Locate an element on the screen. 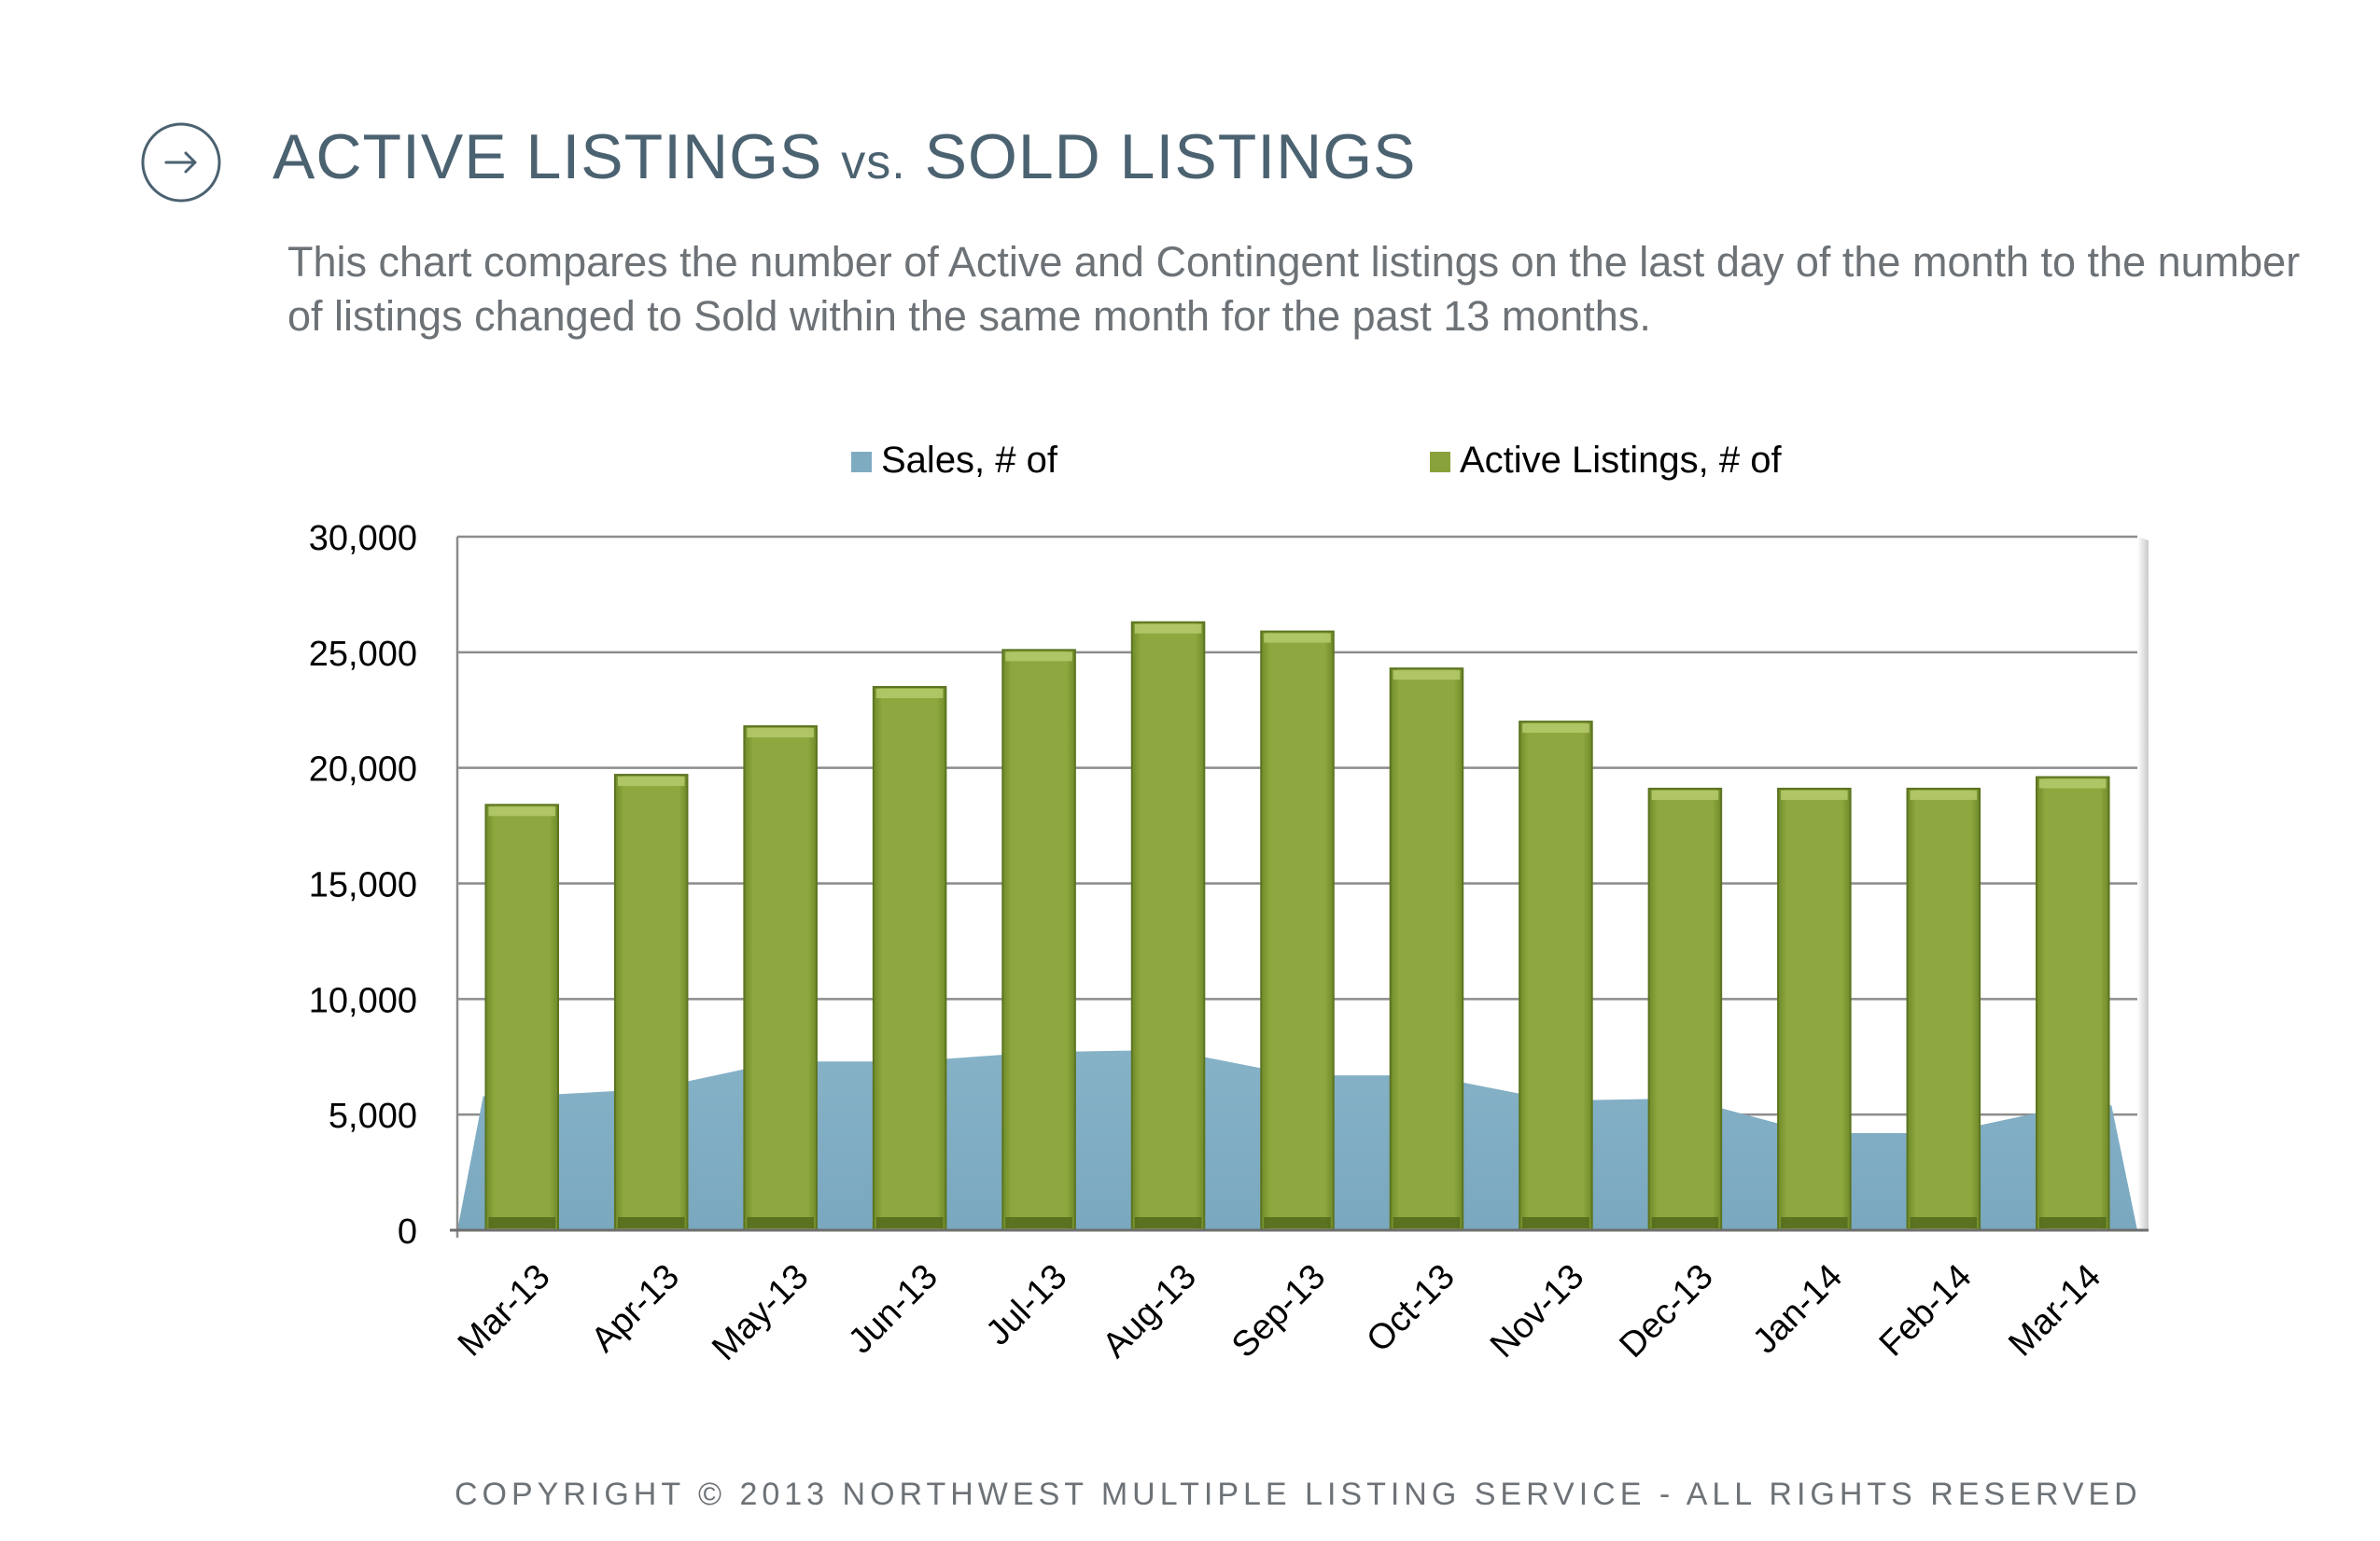 This screenshot has height=1541, width=2380. x-tick-label: Feb-14 is located at coordinates (1926, 1311).